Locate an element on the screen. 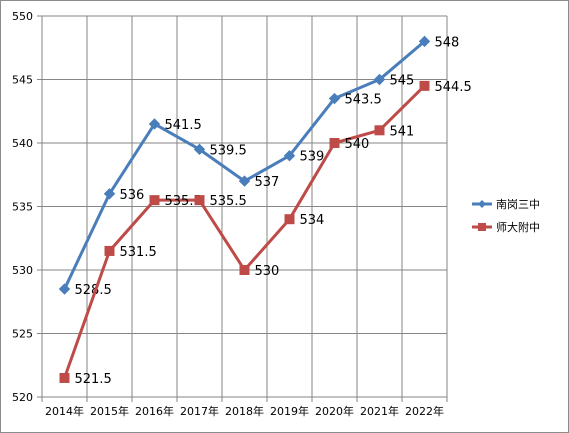 The width and height of the screenshot is (569, 433). y-tick-label: 535 is located at coordinates (22, 207).